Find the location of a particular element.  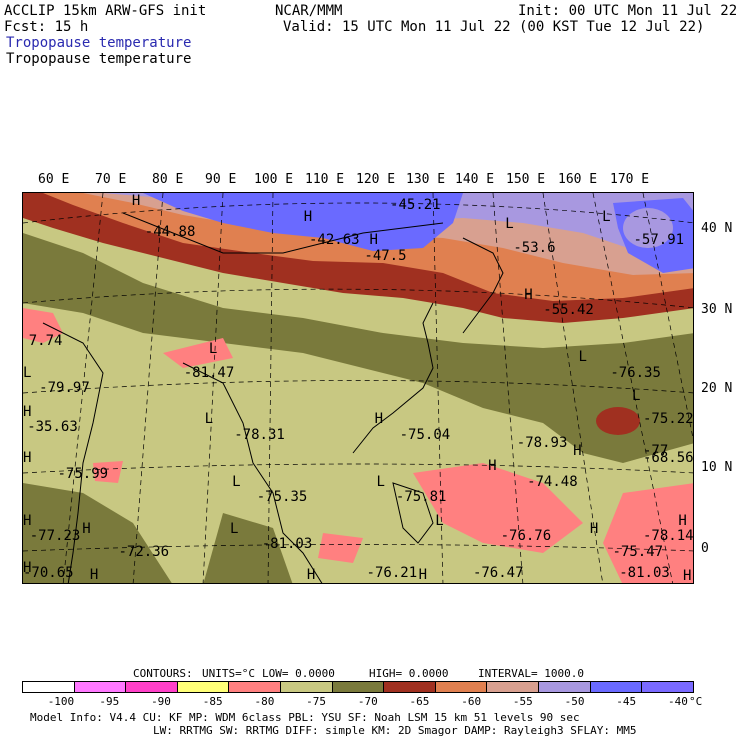

forecast-hour: Fcst: 15 h is located at coordinates (46, 27).